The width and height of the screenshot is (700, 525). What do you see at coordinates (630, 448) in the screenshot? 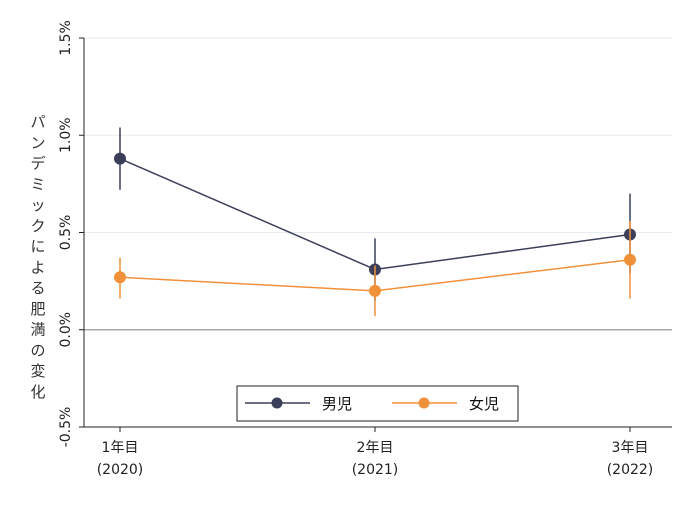
I see `x-tick-label: 3年目` at bounding box center [630, 448].